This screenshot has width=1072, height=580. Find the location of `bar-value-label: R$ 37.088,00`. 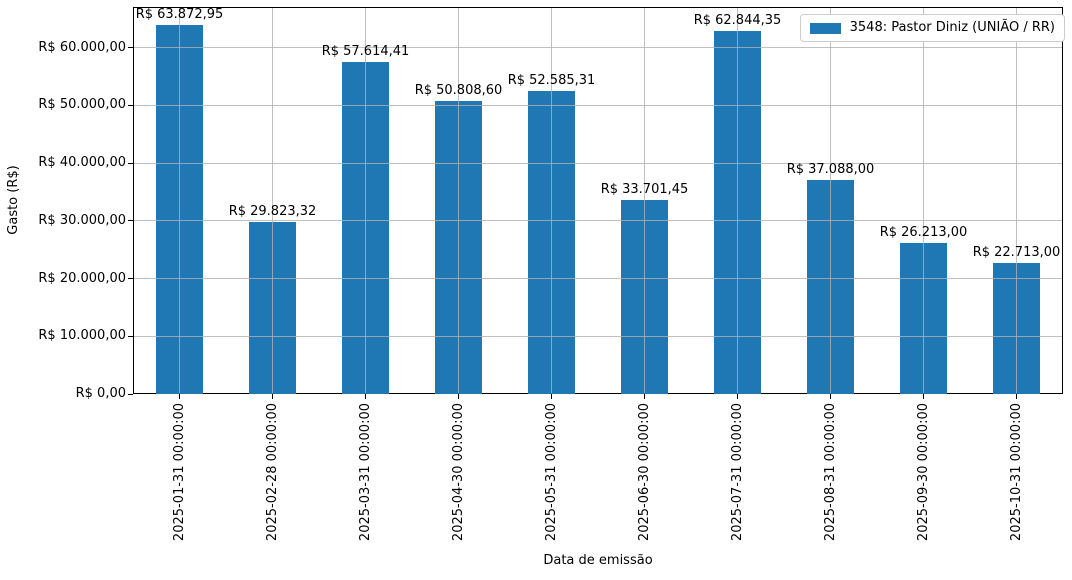

bar-value-label: R$ 37.088,00 is located at coordinates (830, 169).